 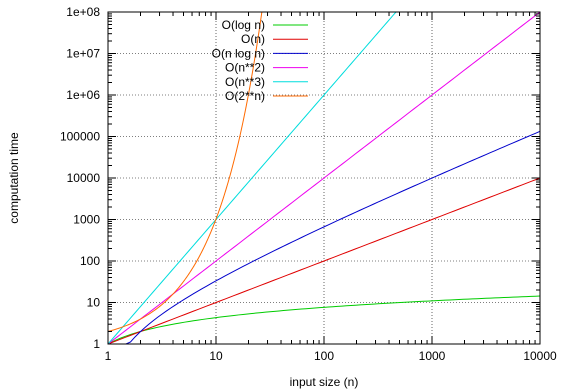 What do you see at coordinates (108, 356) in the screenshot?
I see `x-tick-label: 1` at bounding box center [108, 356].